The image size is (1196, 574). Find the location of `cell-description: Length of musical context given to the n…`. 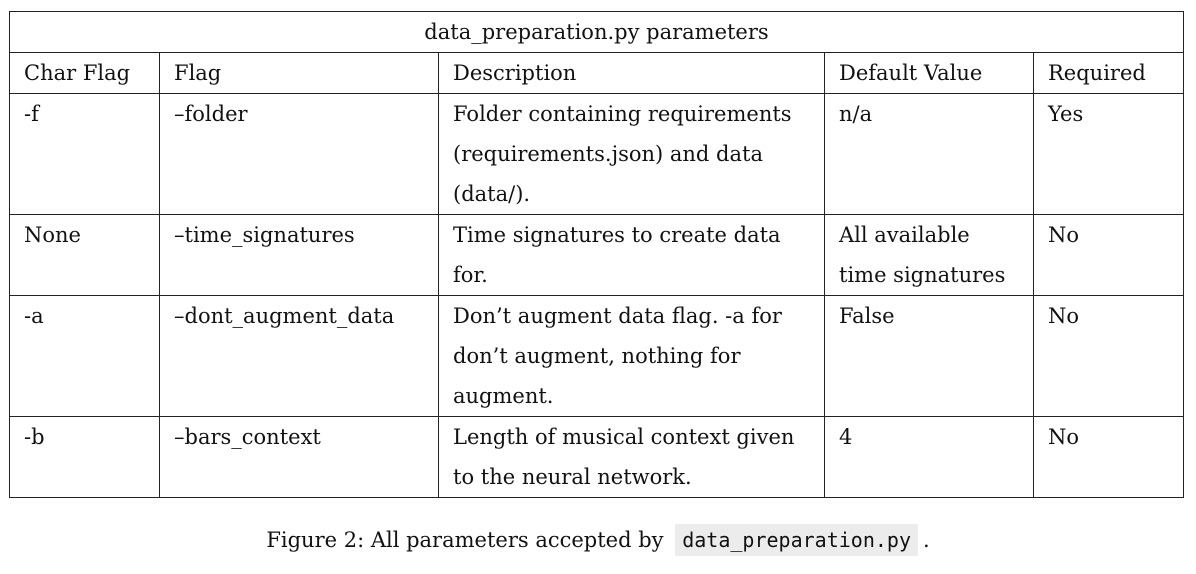

cell-description: Length of musical context given to the n… is located at coordinates (631, 457).